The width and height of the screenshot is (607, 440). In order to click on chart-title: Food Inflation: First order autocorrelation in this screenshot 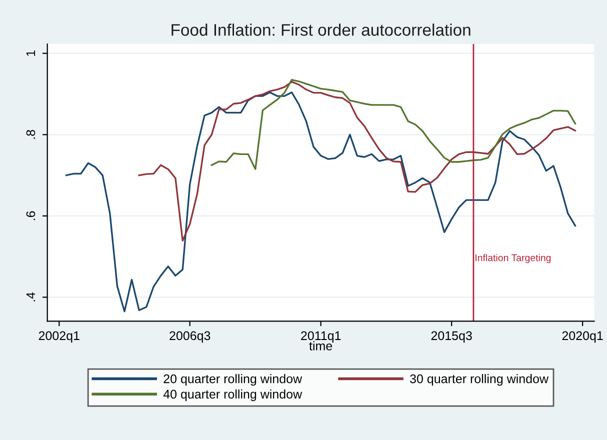, I will do `click(321, 30)`.